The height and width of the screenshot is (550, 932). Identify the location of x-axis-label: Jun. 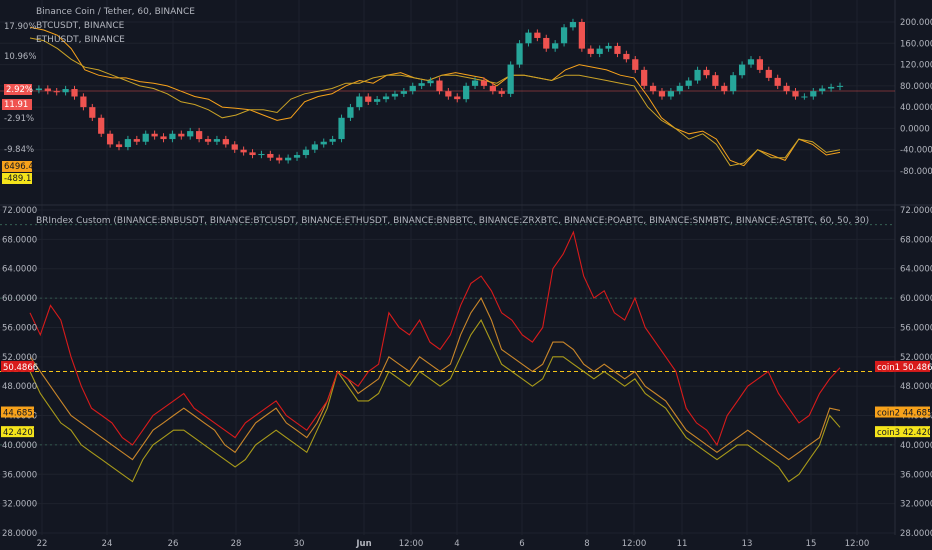
(363, 544).